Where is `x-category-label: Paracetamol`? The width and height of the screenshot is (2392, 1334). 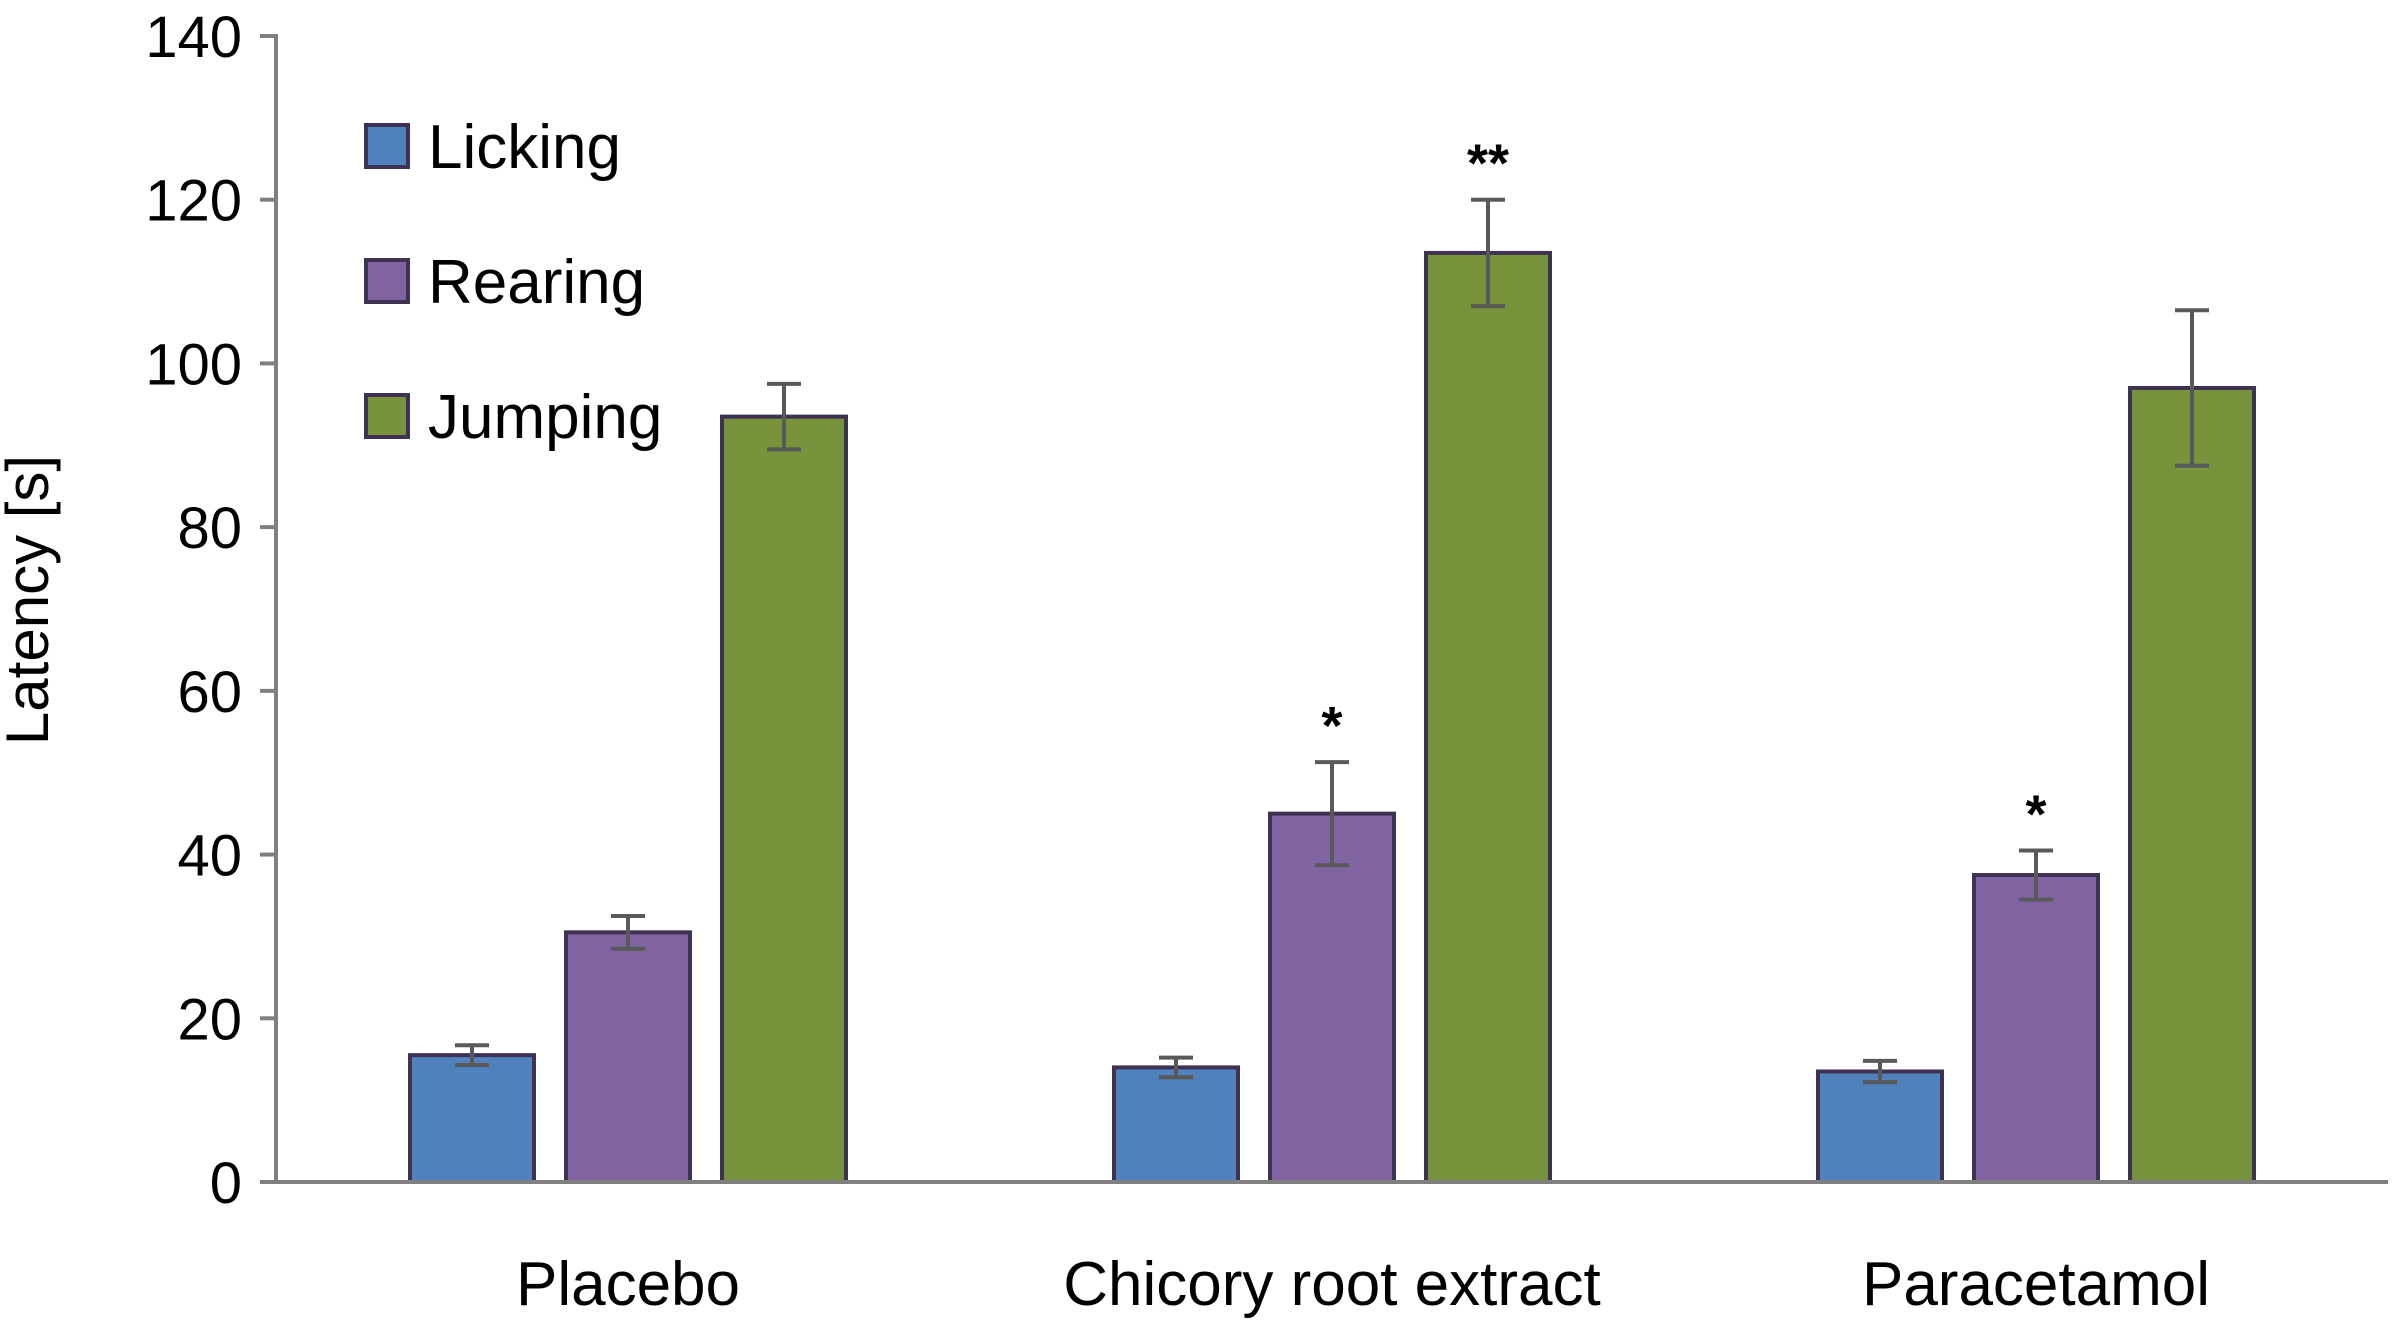
x-category-label: Paracetamol is located at coordinates (2036, 1284).